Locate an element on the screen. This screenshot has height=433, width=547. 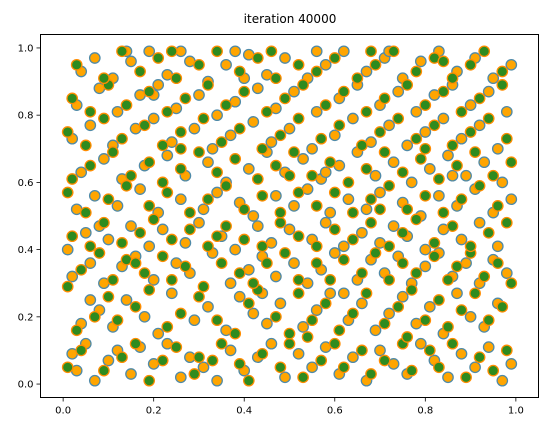
chart-title: iteration 40000 is located at coordinates (290, 19).